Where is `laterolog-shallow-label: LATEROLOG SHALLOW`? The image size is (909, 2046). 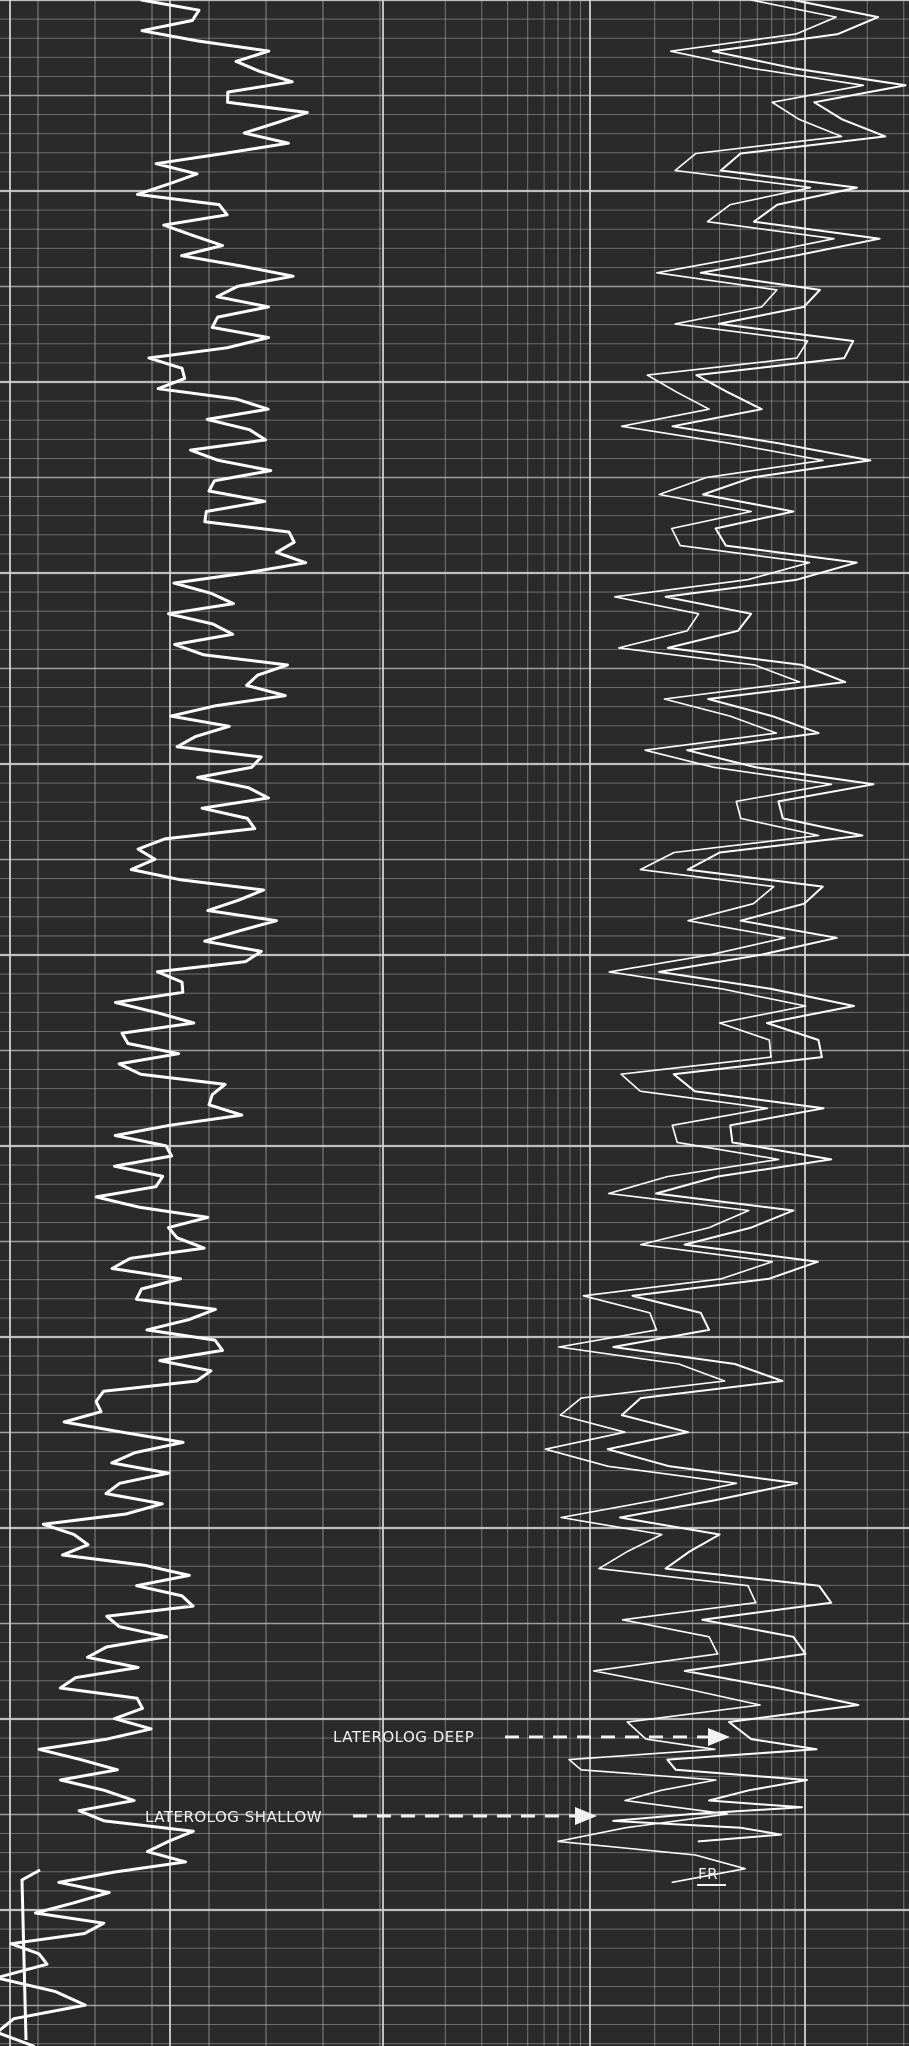
laterolog-shallow-label: LATEROLOG SHALLOW is located at coordinates (233, 1817).